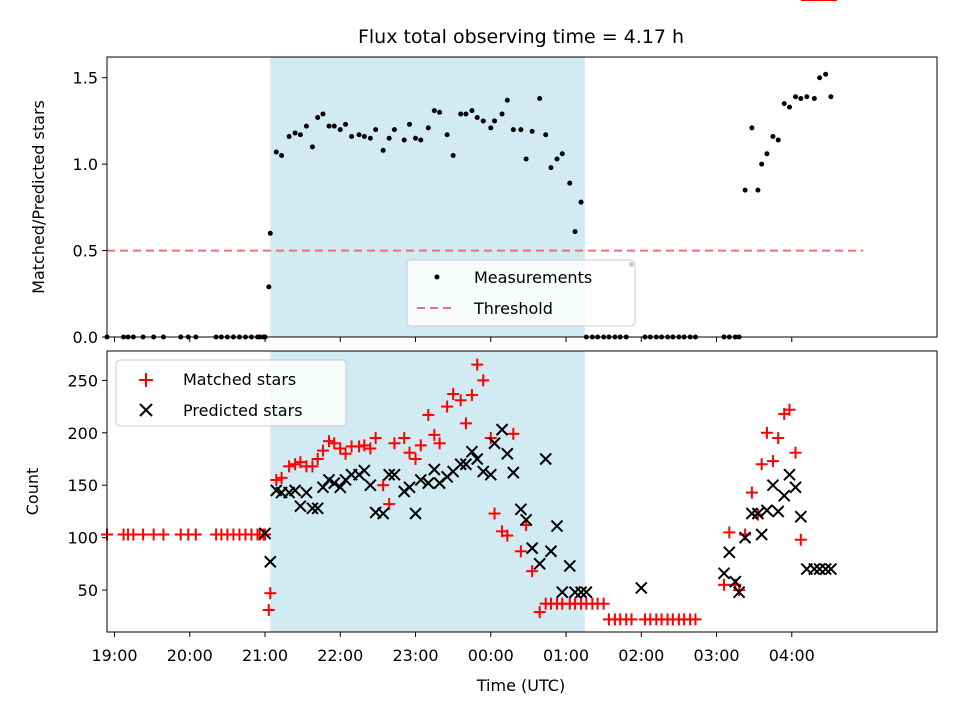  Describe the element at coordinates (265, 655) in the screenshot. I see `x-tick-label: 21:00` at that location.